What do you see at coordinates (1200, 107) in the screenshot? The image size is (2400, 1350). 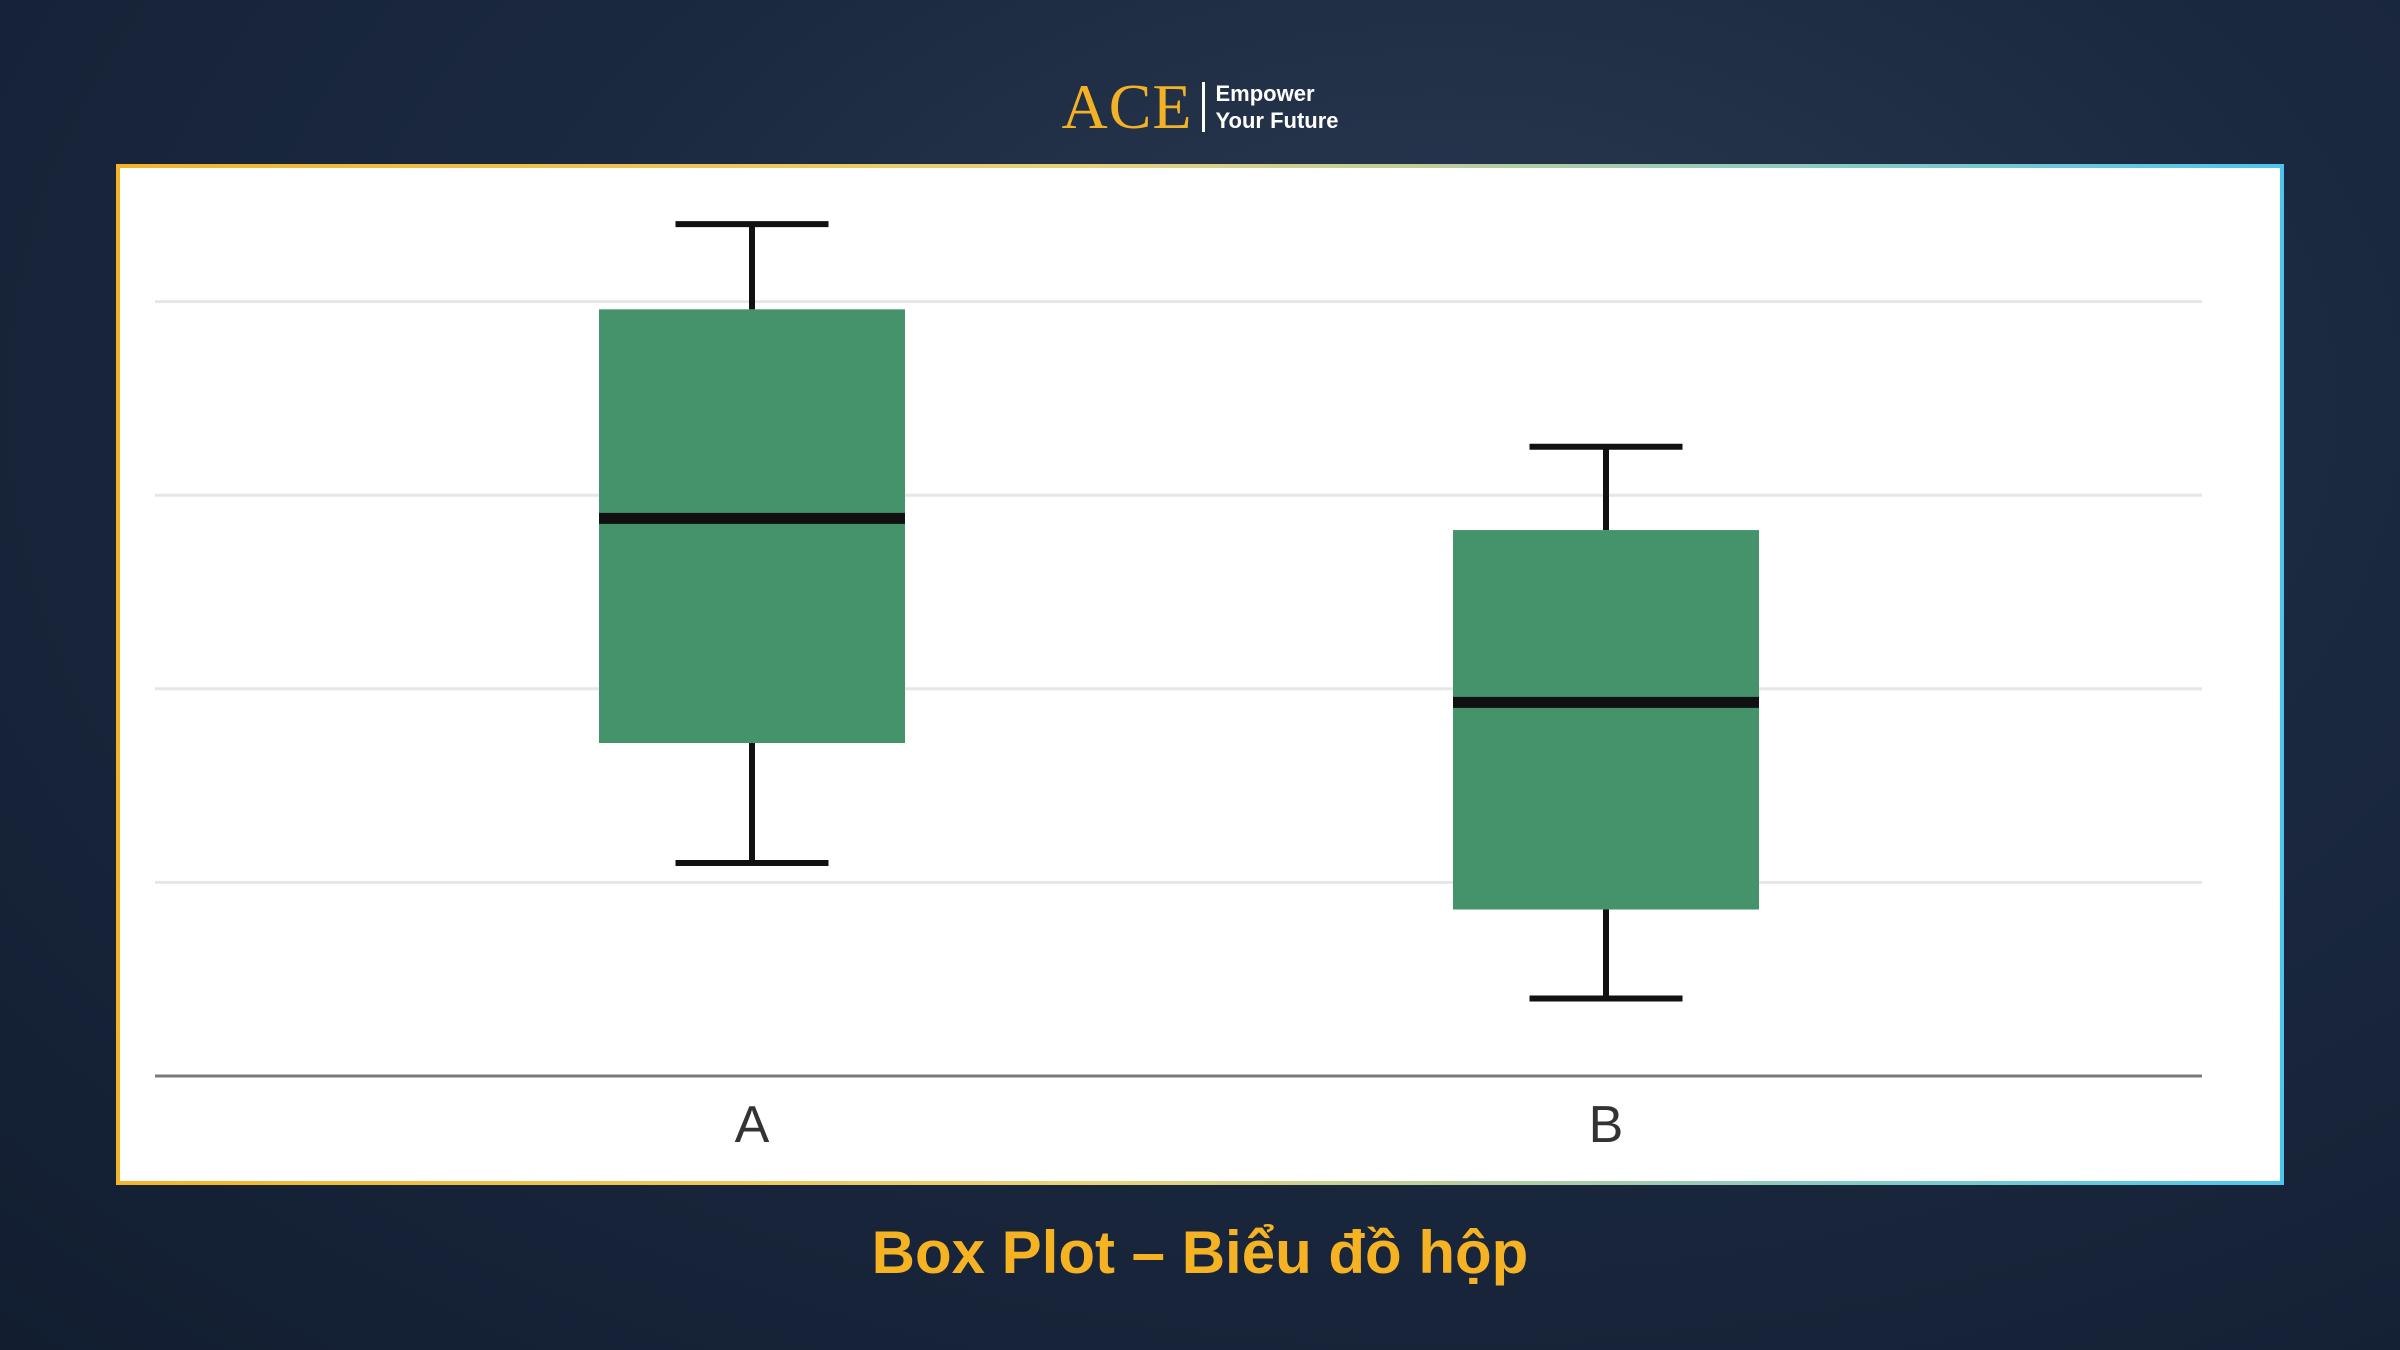 I see `logo: ACE Empower Your Future` at bounding box center [1200, 107].